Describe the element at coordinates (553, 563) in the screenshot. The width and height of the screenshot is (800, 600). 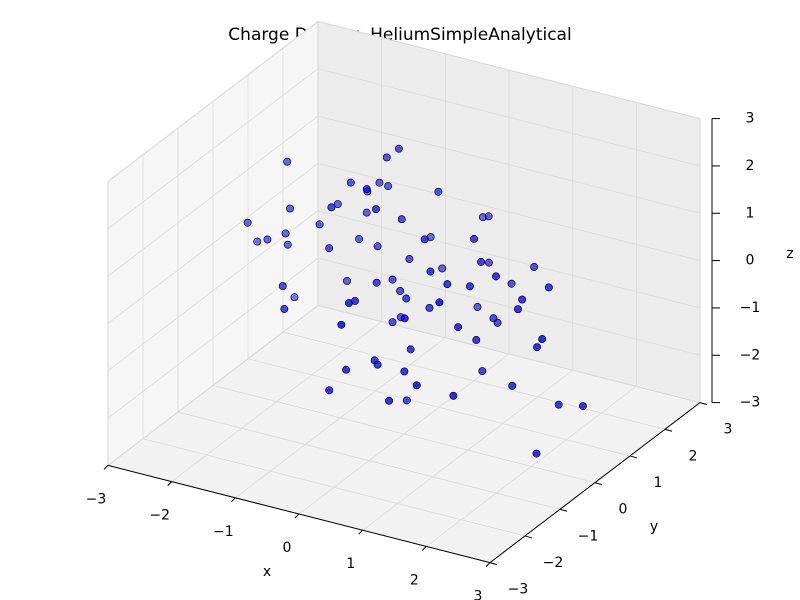
I see `y-tick-label: −2` at that location.